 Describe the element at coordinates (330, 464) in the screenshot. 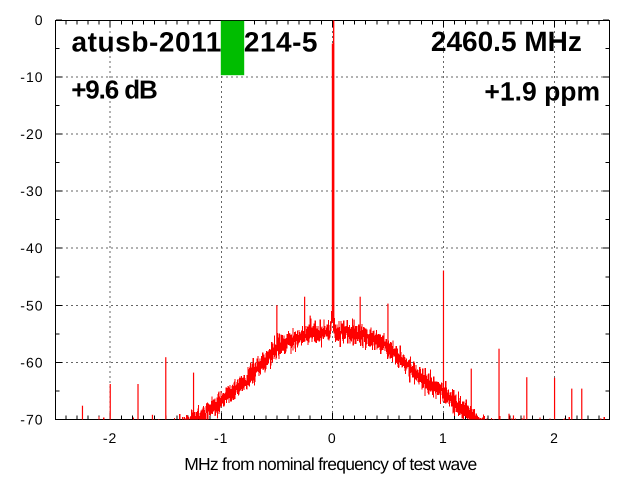

I see `svg-text:MHz from nominal frequency of: MHz from nominal frequency of test wave` at that location.